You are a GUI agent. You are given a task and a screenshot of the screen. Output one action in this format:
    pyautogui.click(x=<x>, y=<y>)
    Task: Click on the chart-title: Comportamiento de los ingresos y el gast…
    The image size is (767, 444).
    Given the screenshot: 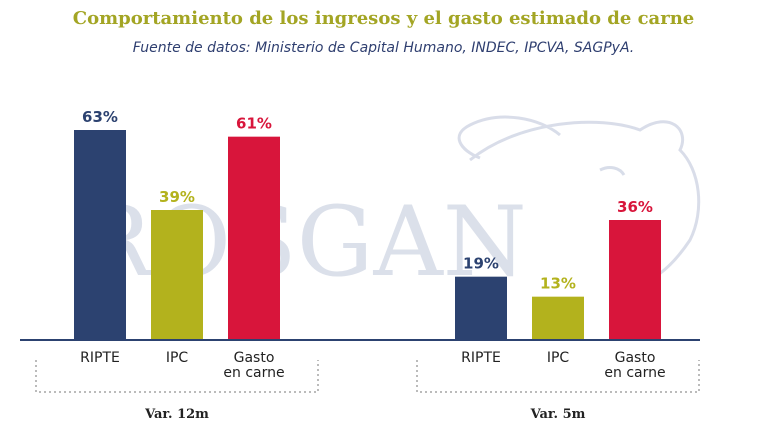 What is the action you would take?
    pyautogui.click(x=383, y=18)
    